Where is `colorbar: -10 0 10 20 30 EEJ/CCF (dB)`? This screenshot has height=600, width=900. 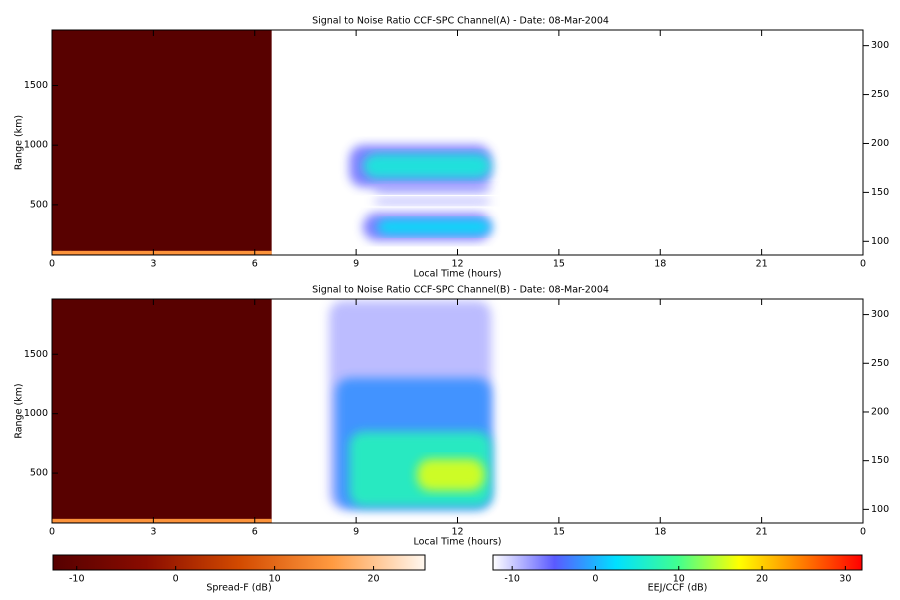 colorbar: -10 0 10 20 30 EEJ/CCF (dB) is located at coordinates (677, 574).